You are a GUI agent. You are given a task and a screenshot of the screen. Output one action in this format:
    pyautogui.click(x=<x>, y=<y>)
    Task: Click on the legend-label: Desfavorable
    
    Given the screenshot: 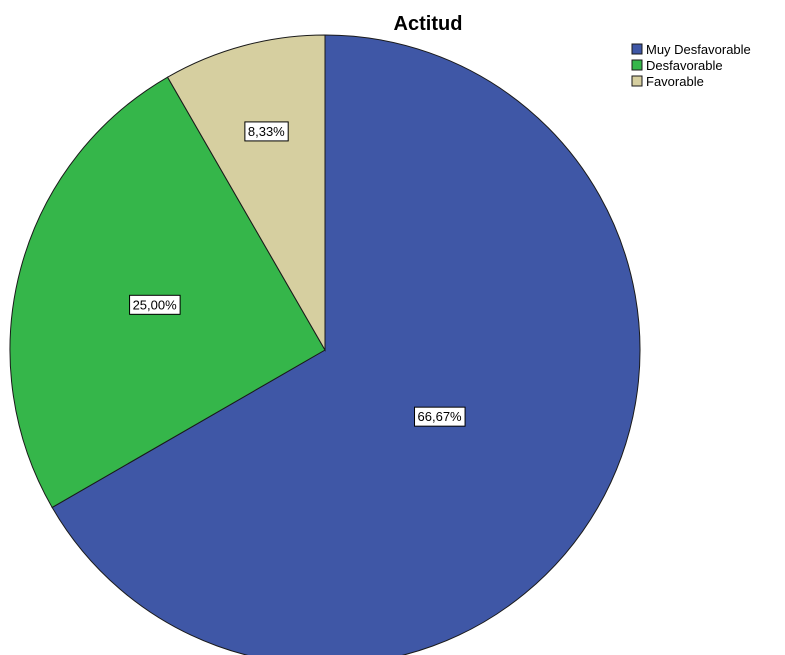 What is the action you would take?
    pyautogui.click(x=684, y=65)
    